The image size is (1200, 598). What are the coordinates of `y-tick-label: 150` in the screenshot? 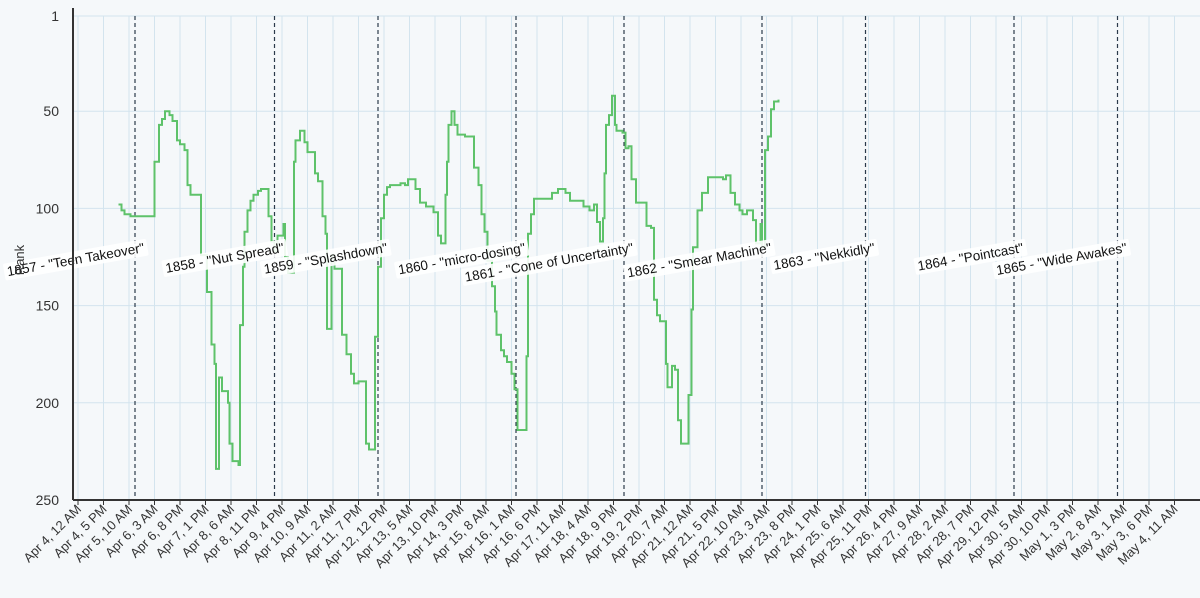 It's located at (48, 306).